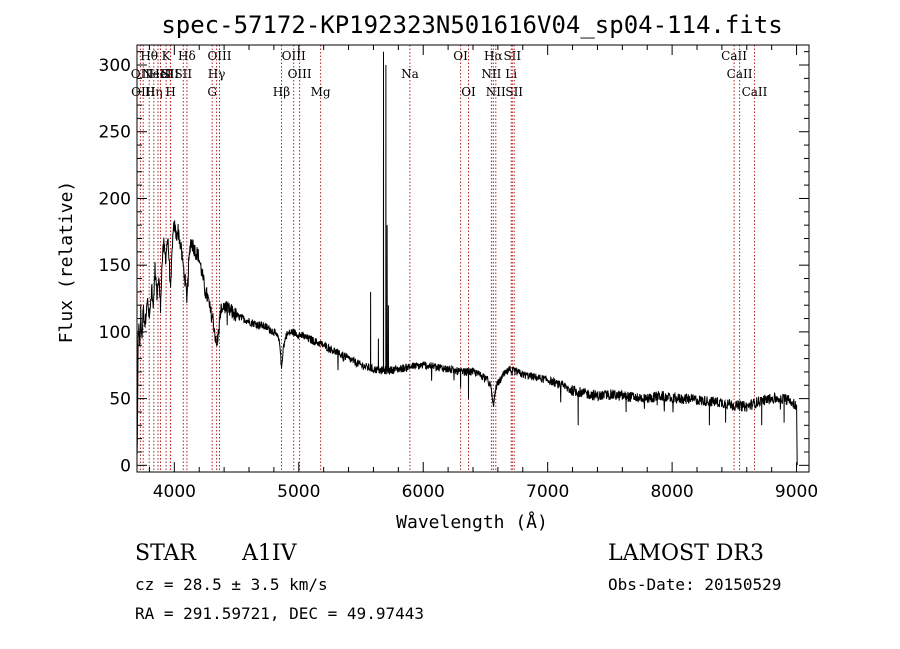 The height and width of the screenshot is (649, 900). Describe the element at coordinates (120, 400) in the screenshot. I see `y-tick-label-50: 50` at that location.